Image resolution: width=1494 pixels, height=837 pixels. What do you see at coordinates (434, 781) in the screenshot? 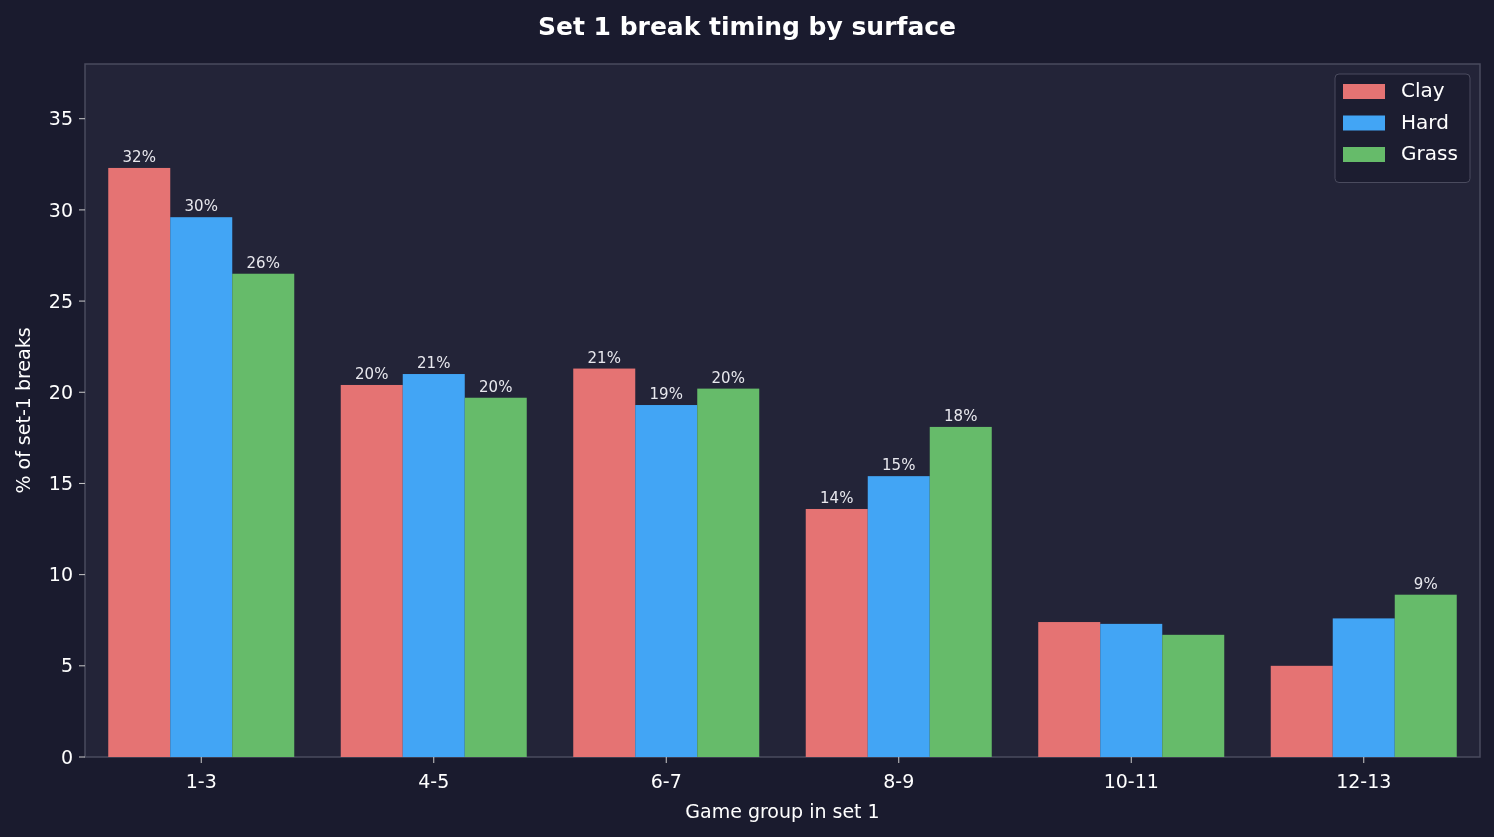
I see `x-tick-label: 4-5` at bounding box center [434, 781].